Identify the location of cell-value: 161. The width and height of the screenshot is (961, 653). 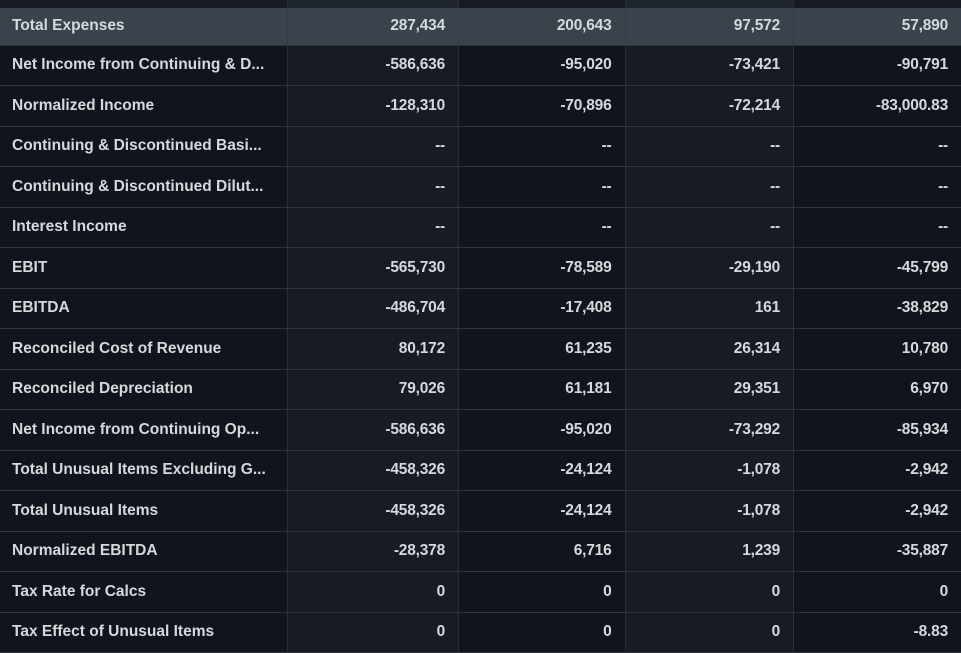
(708, 308).